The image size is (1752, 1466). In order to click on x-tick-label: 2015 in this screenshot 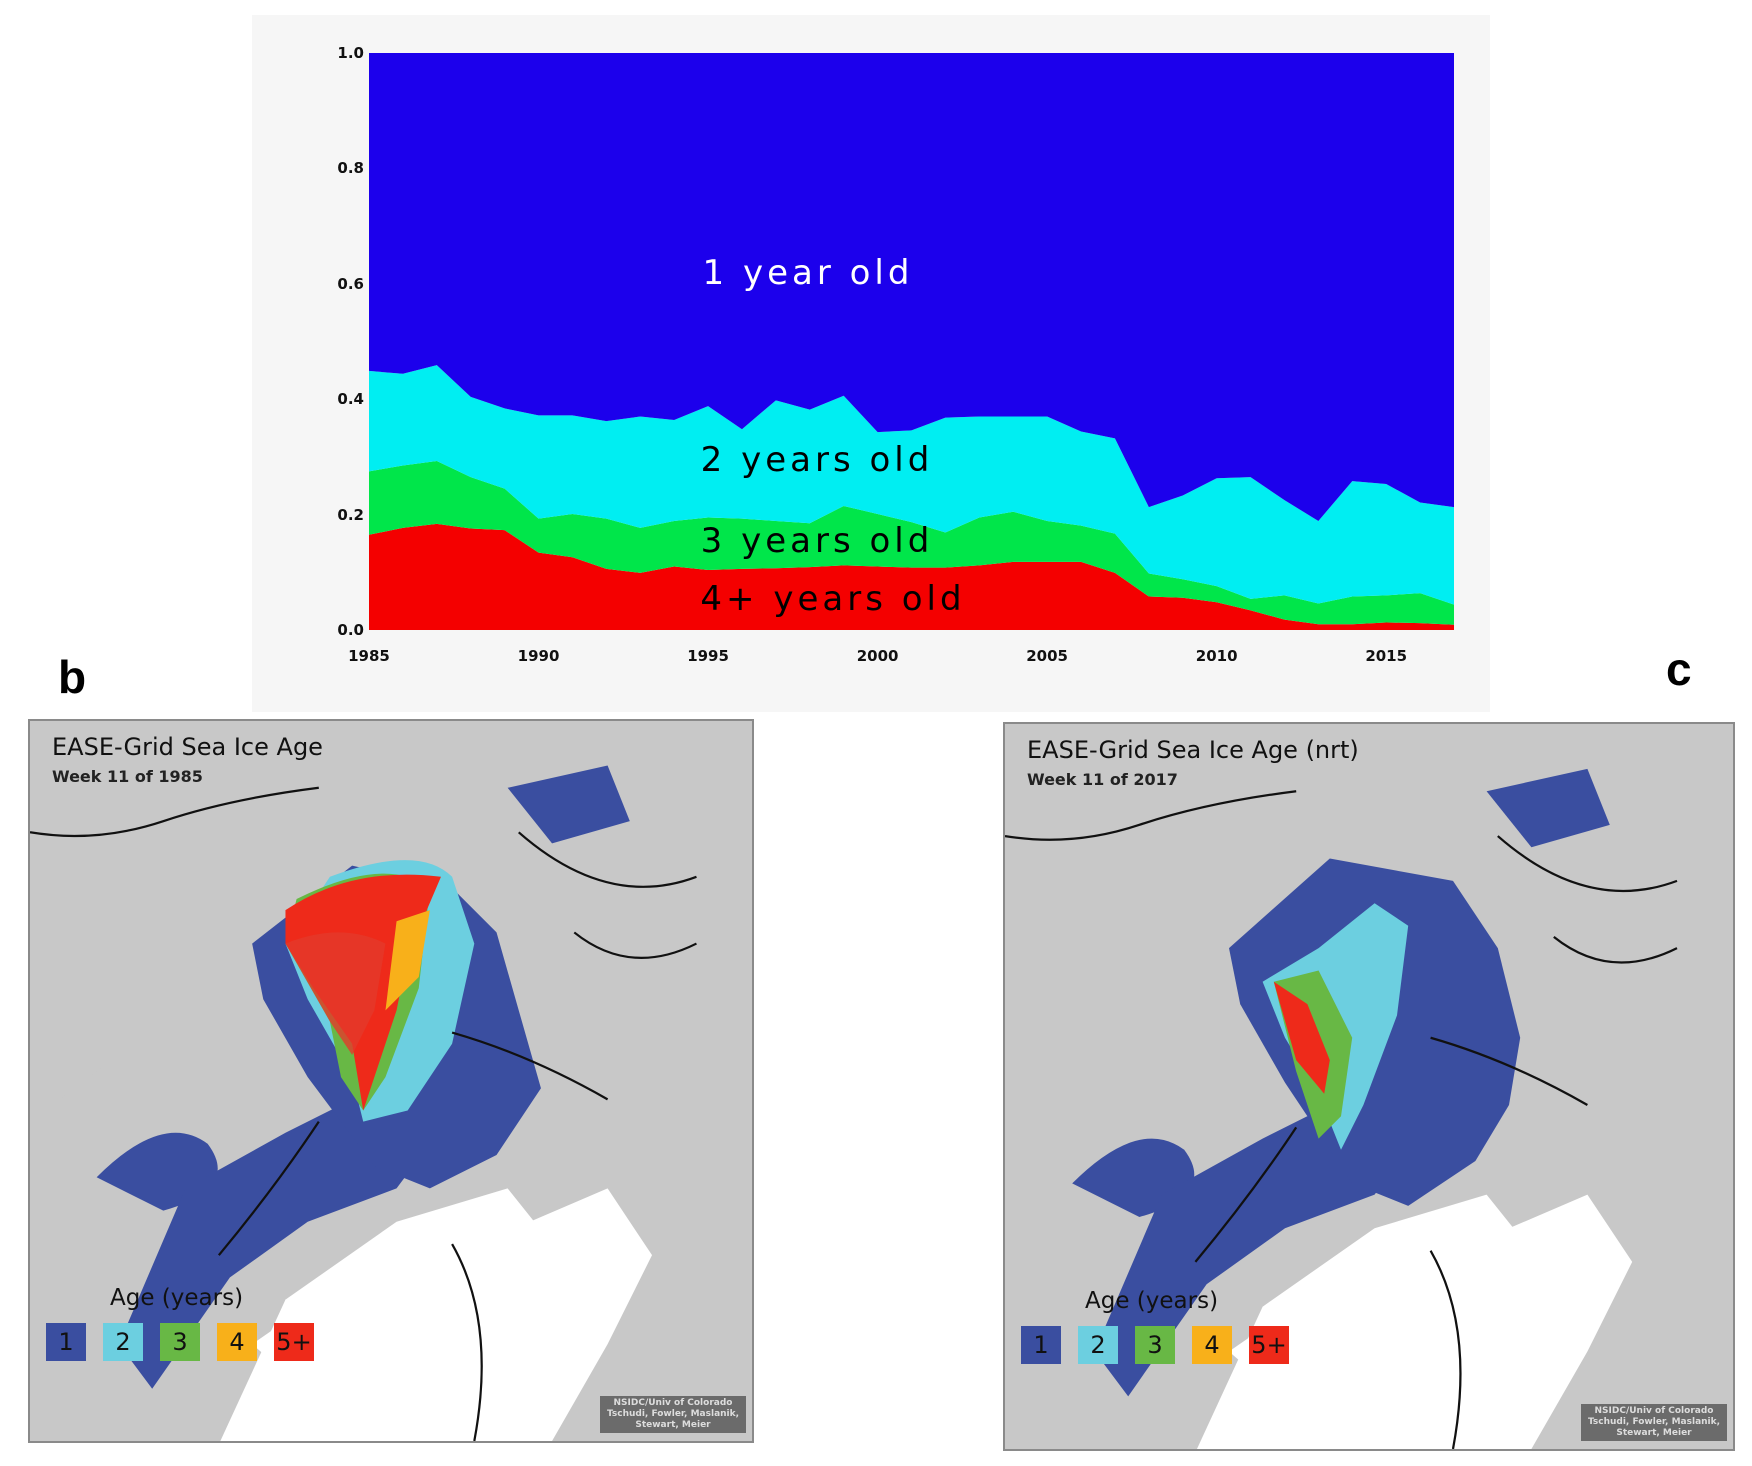, I will do `click(1386, 656)`.